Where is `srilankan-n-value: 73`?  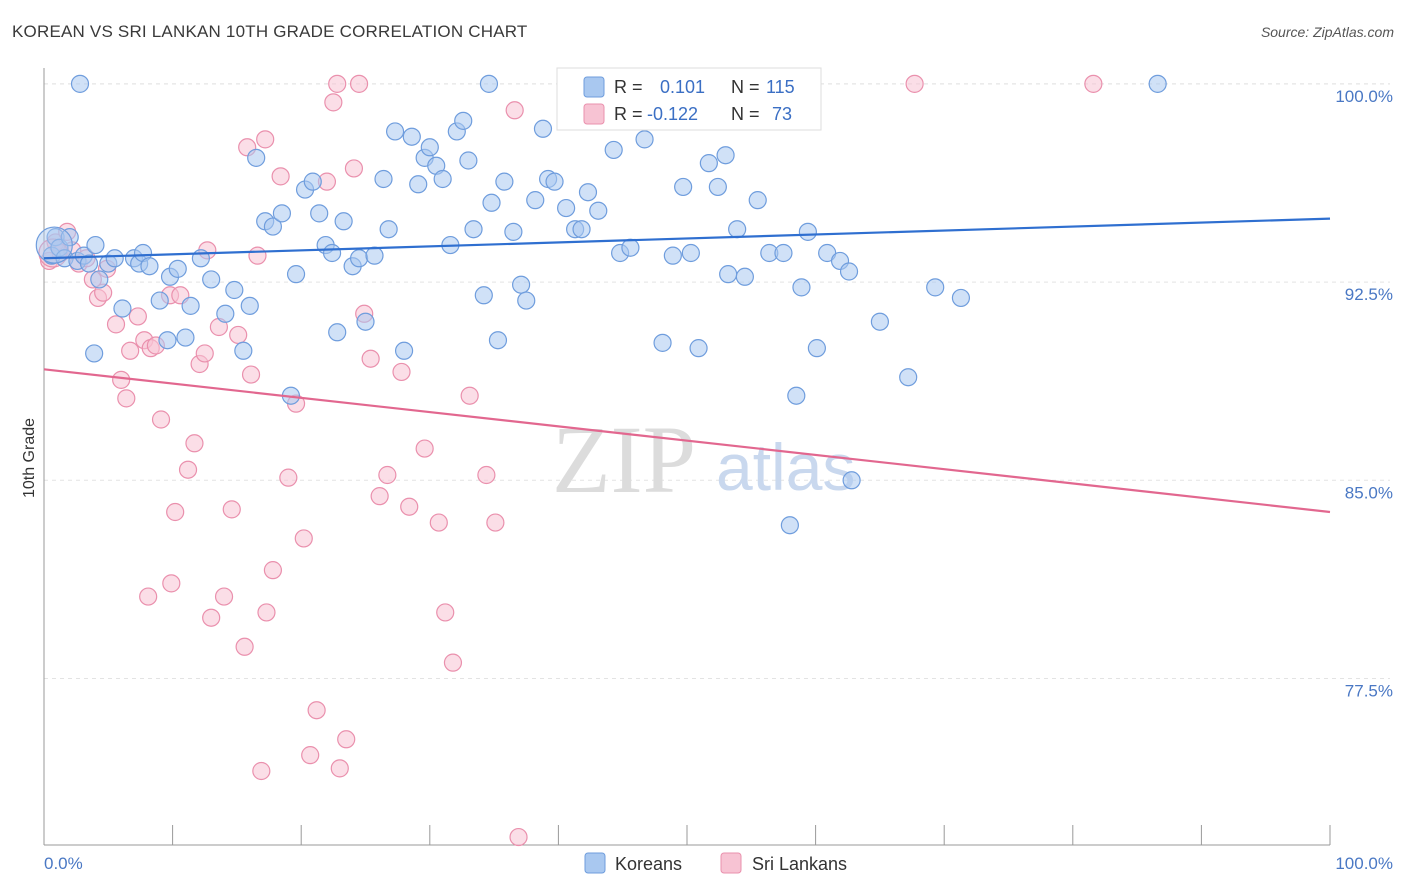 srilankan-n-value: 73 is located at coordinates (782, 114).